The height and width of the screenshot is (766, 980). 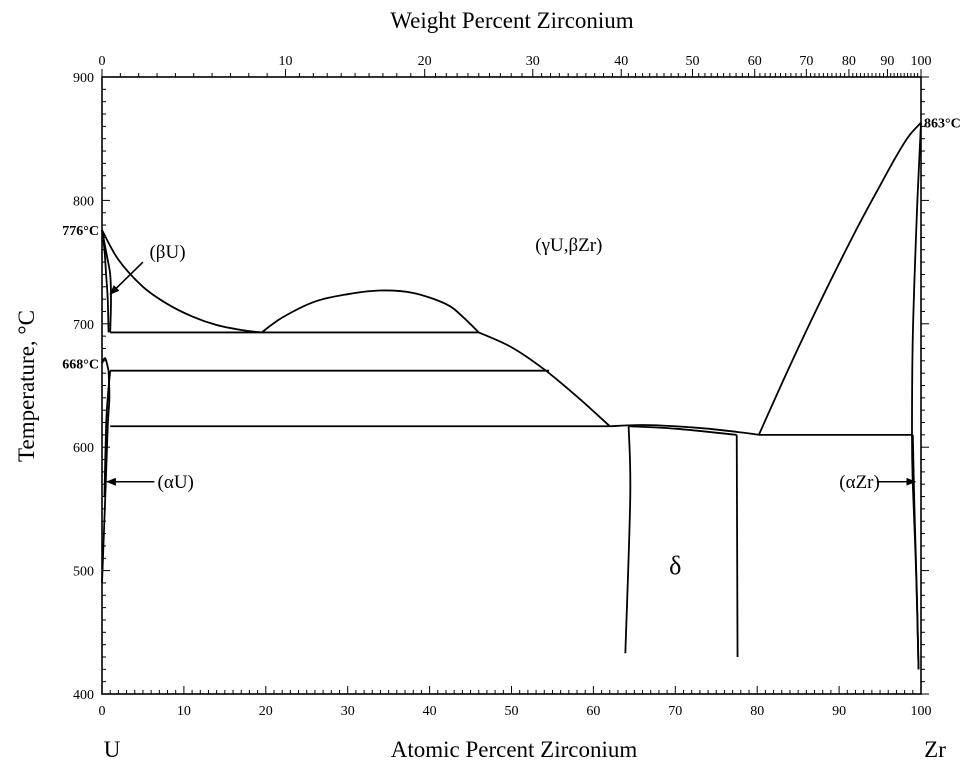 What do you see at coordinates (184, 711) in the screenshot?
I see `bottom-tick-label: 10` at bounding box center [184, 711].